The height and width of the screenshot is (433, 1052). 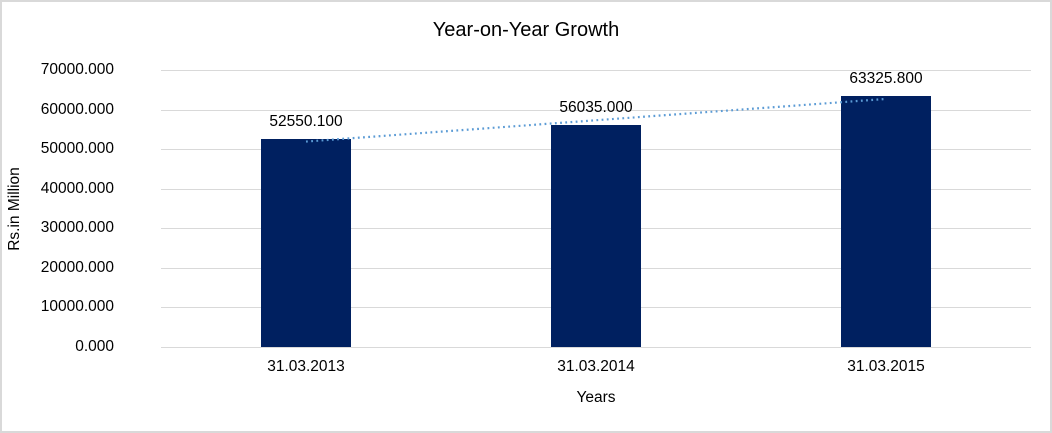 What do you see at coordinates (526, 30) in the screenshot?
I see `chart-title: Year-on-Year Growth` at bounding box center [526, 30].